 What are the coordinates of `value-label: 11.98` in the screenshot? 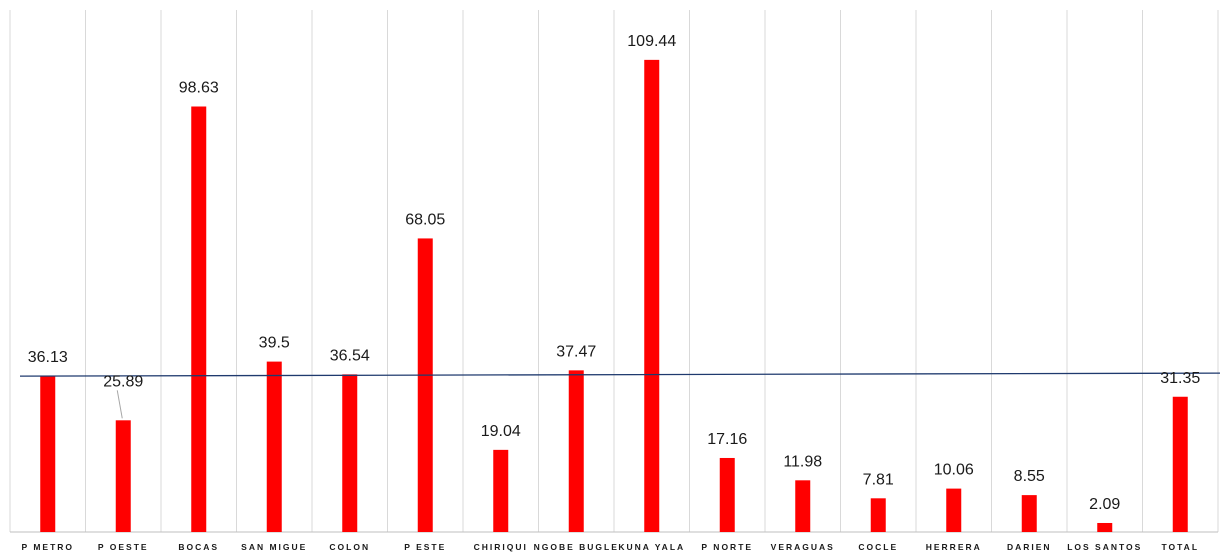 It's located at (802, 461).